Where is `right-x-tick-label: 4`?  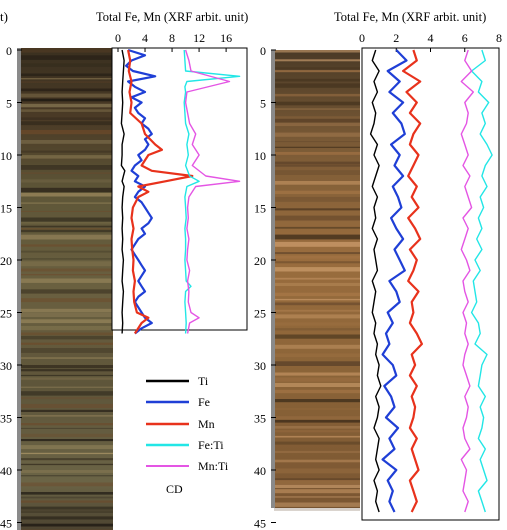 right-x-tick-label: 4 is located at coordinates (431, 38).